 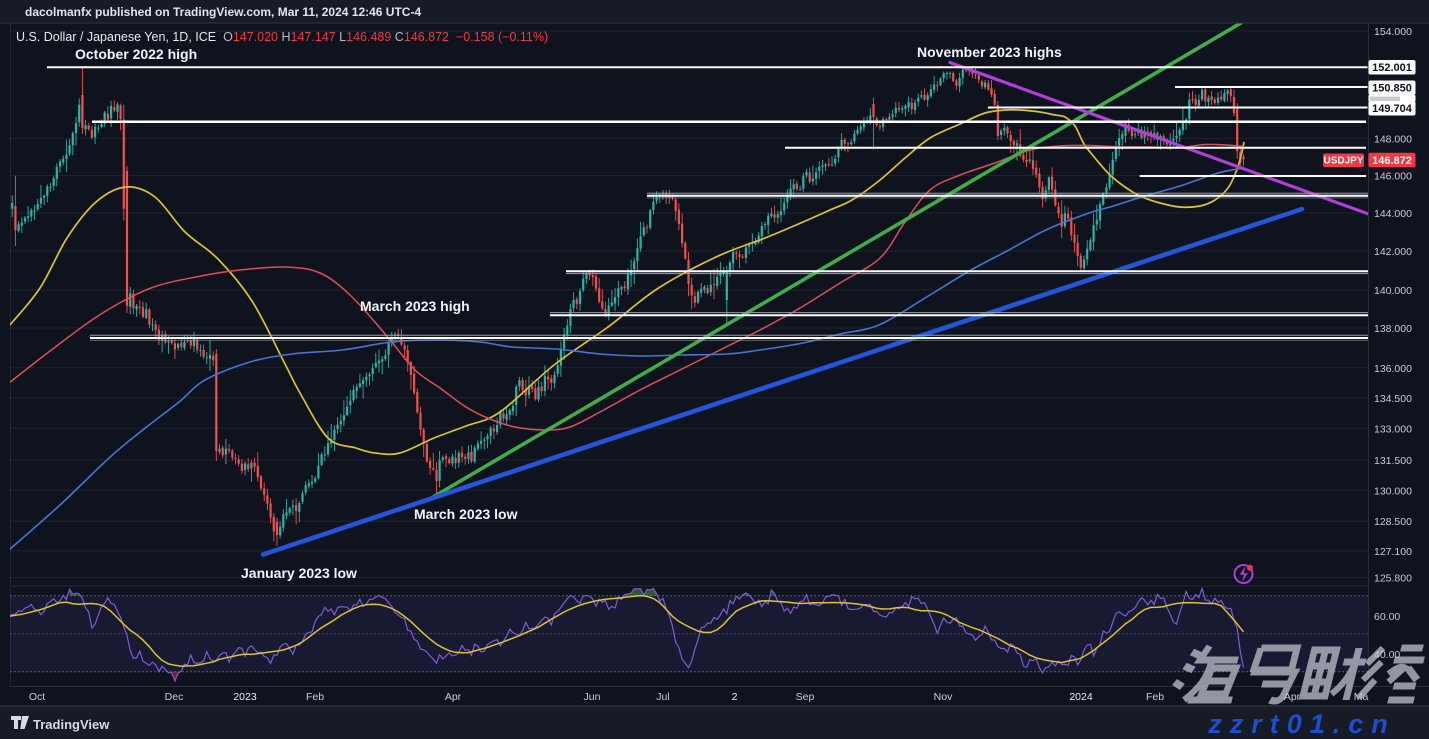 I want to click on svg-text: 128.500, so click(x=1393, y=522).